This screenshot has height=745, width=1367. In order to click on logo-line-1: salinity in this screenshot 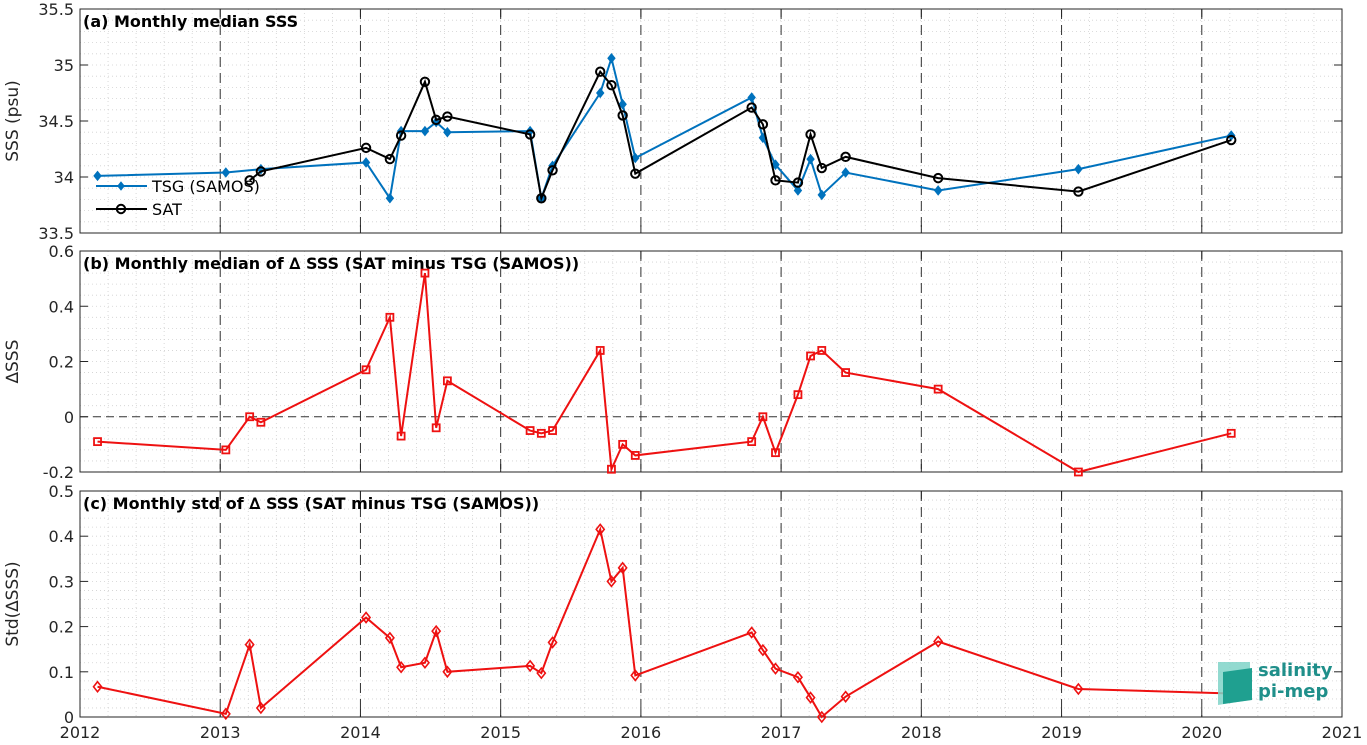, I will do `click(1295, 670)`.